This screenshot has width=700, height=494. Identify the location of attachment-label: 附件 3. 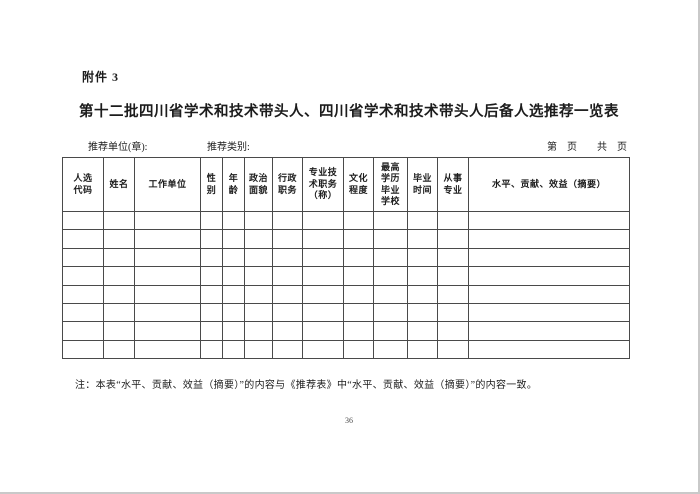
(101, 77).